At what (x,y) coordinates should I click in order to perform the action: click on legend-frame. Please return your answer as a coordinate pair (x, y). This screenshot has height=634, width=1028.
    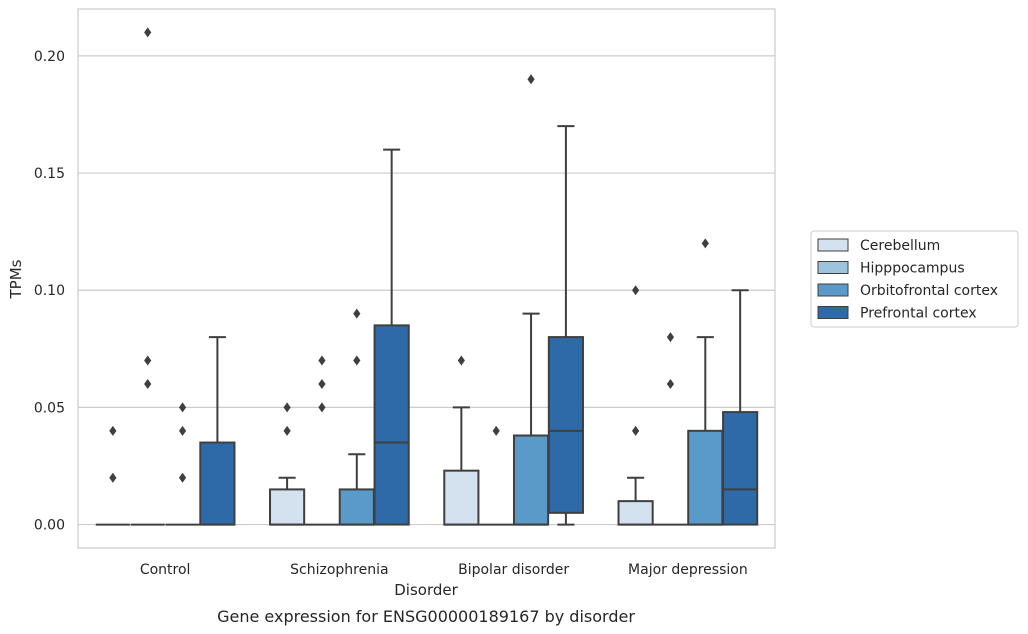
    Looking at the image, I should click on (914, 279).